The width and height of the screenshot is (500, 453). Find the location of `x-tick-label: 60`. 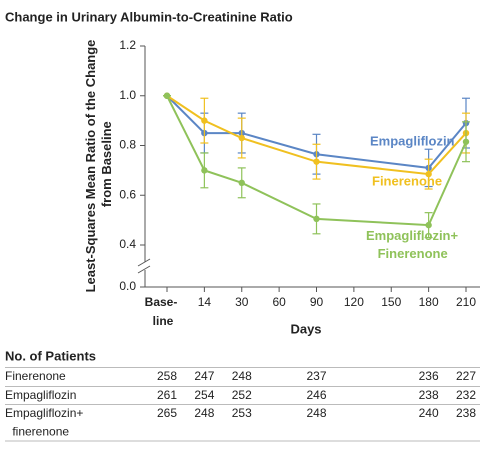

x-tick-label: 60 is located at coordinates (279, 302).